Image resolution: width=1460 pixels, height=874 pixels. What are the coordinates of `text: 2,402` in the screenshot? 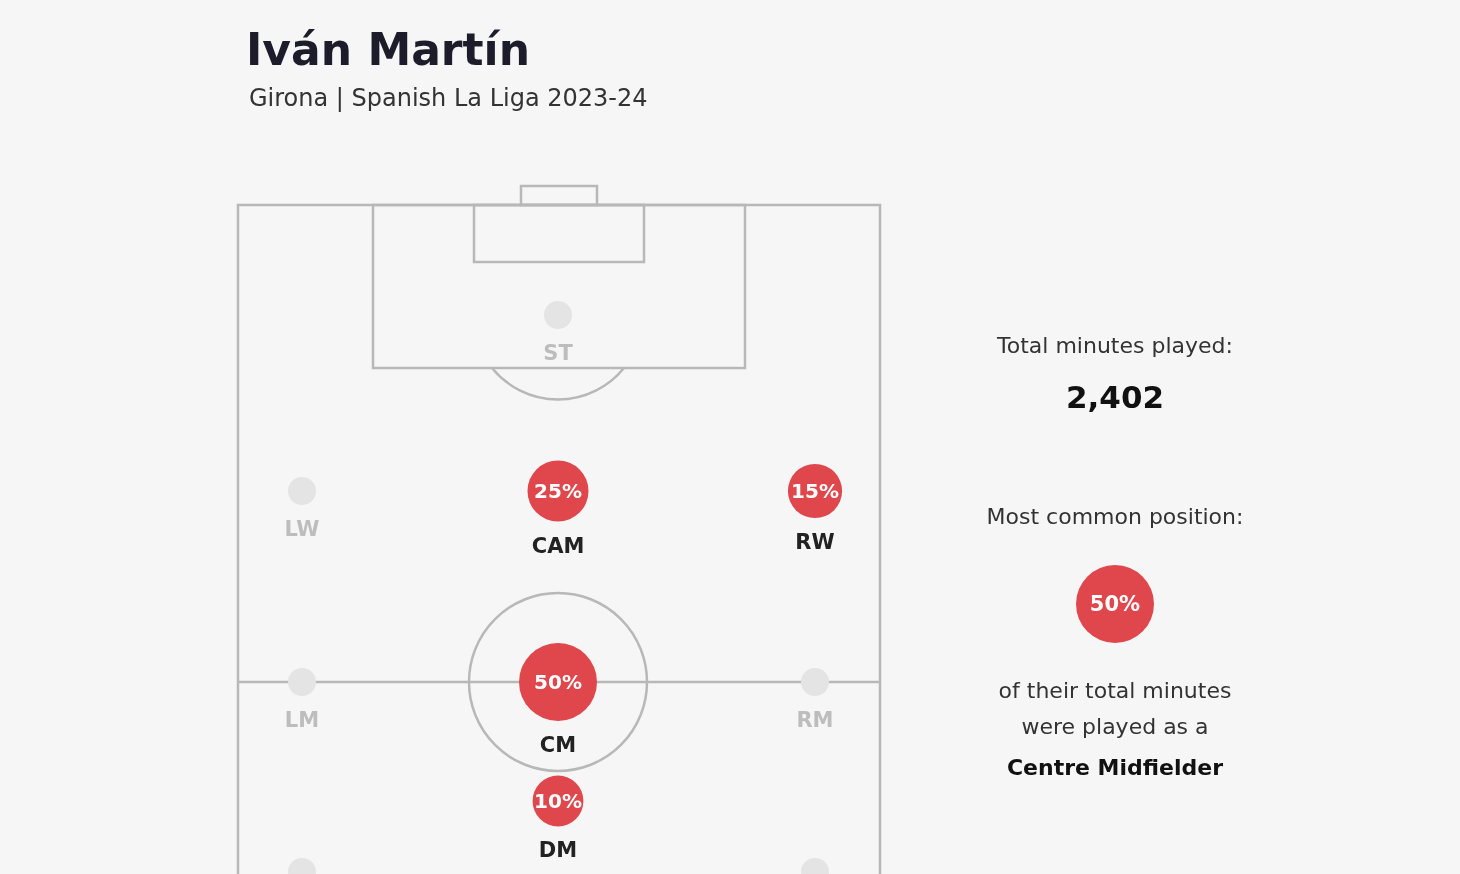 It's located at (1115, 397).